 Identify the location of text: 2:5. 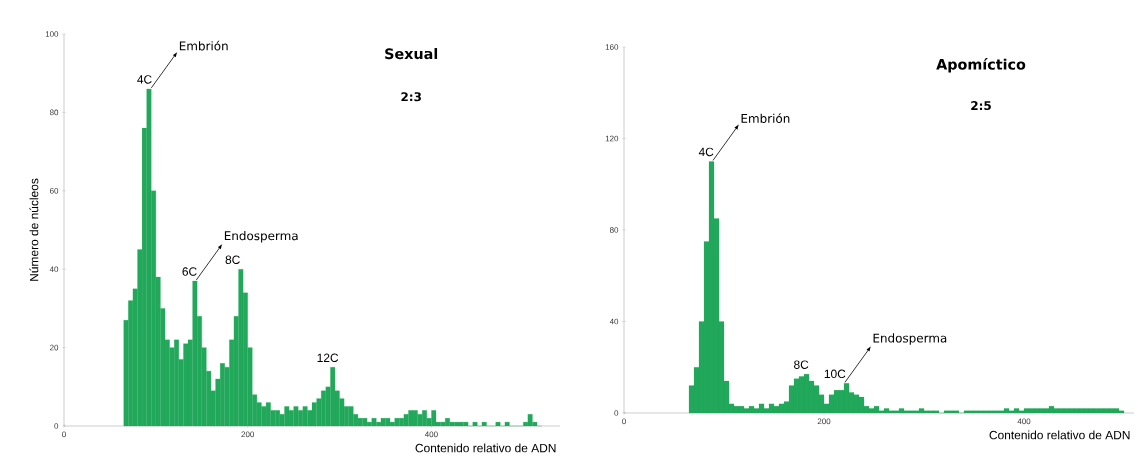
(981, 106).